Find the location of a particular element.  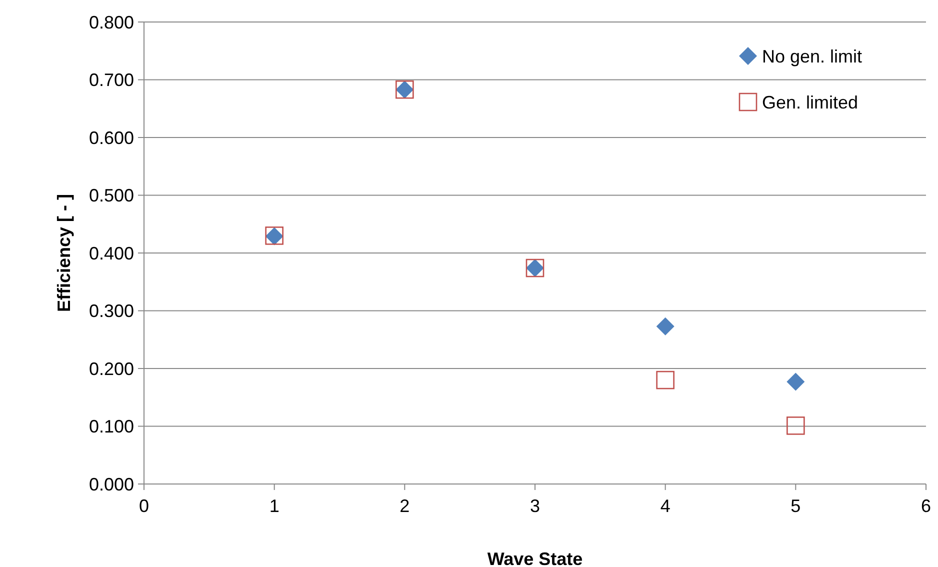

y-tick-label: 0.100 is located at coordinates (111, 426).